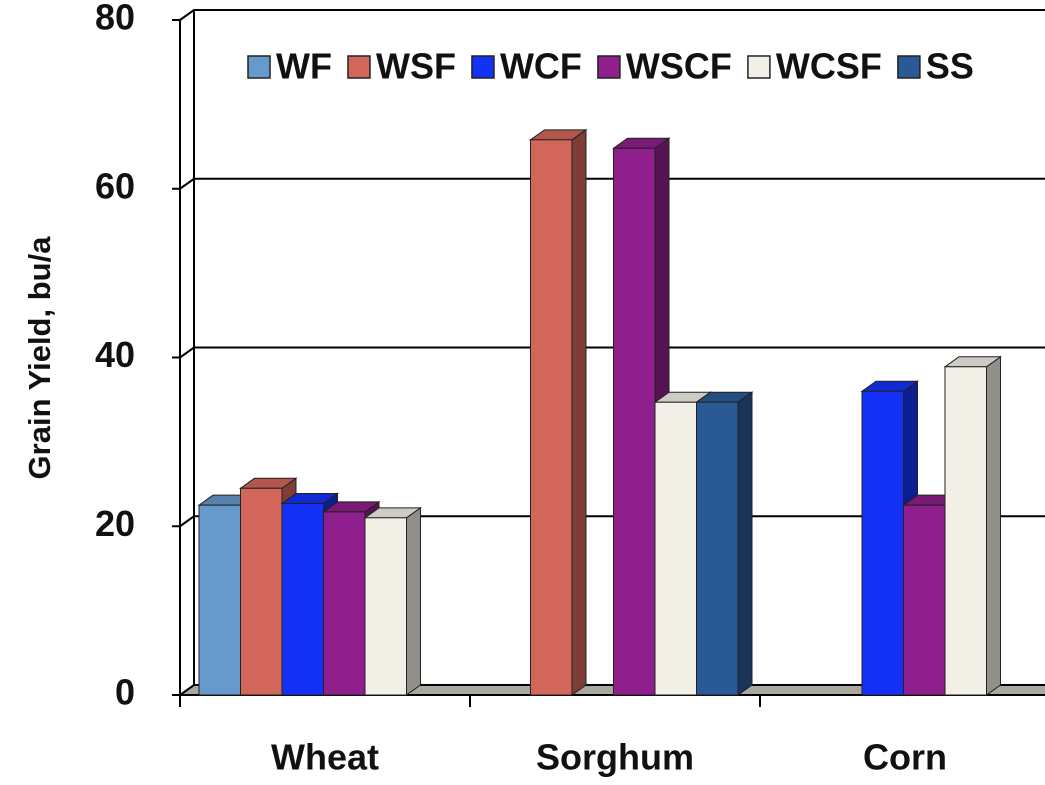 The image size is (1045, 785). Describe the element at coordinates (304, 66) in the screenshot. I see `legend-label: WF` at that location.